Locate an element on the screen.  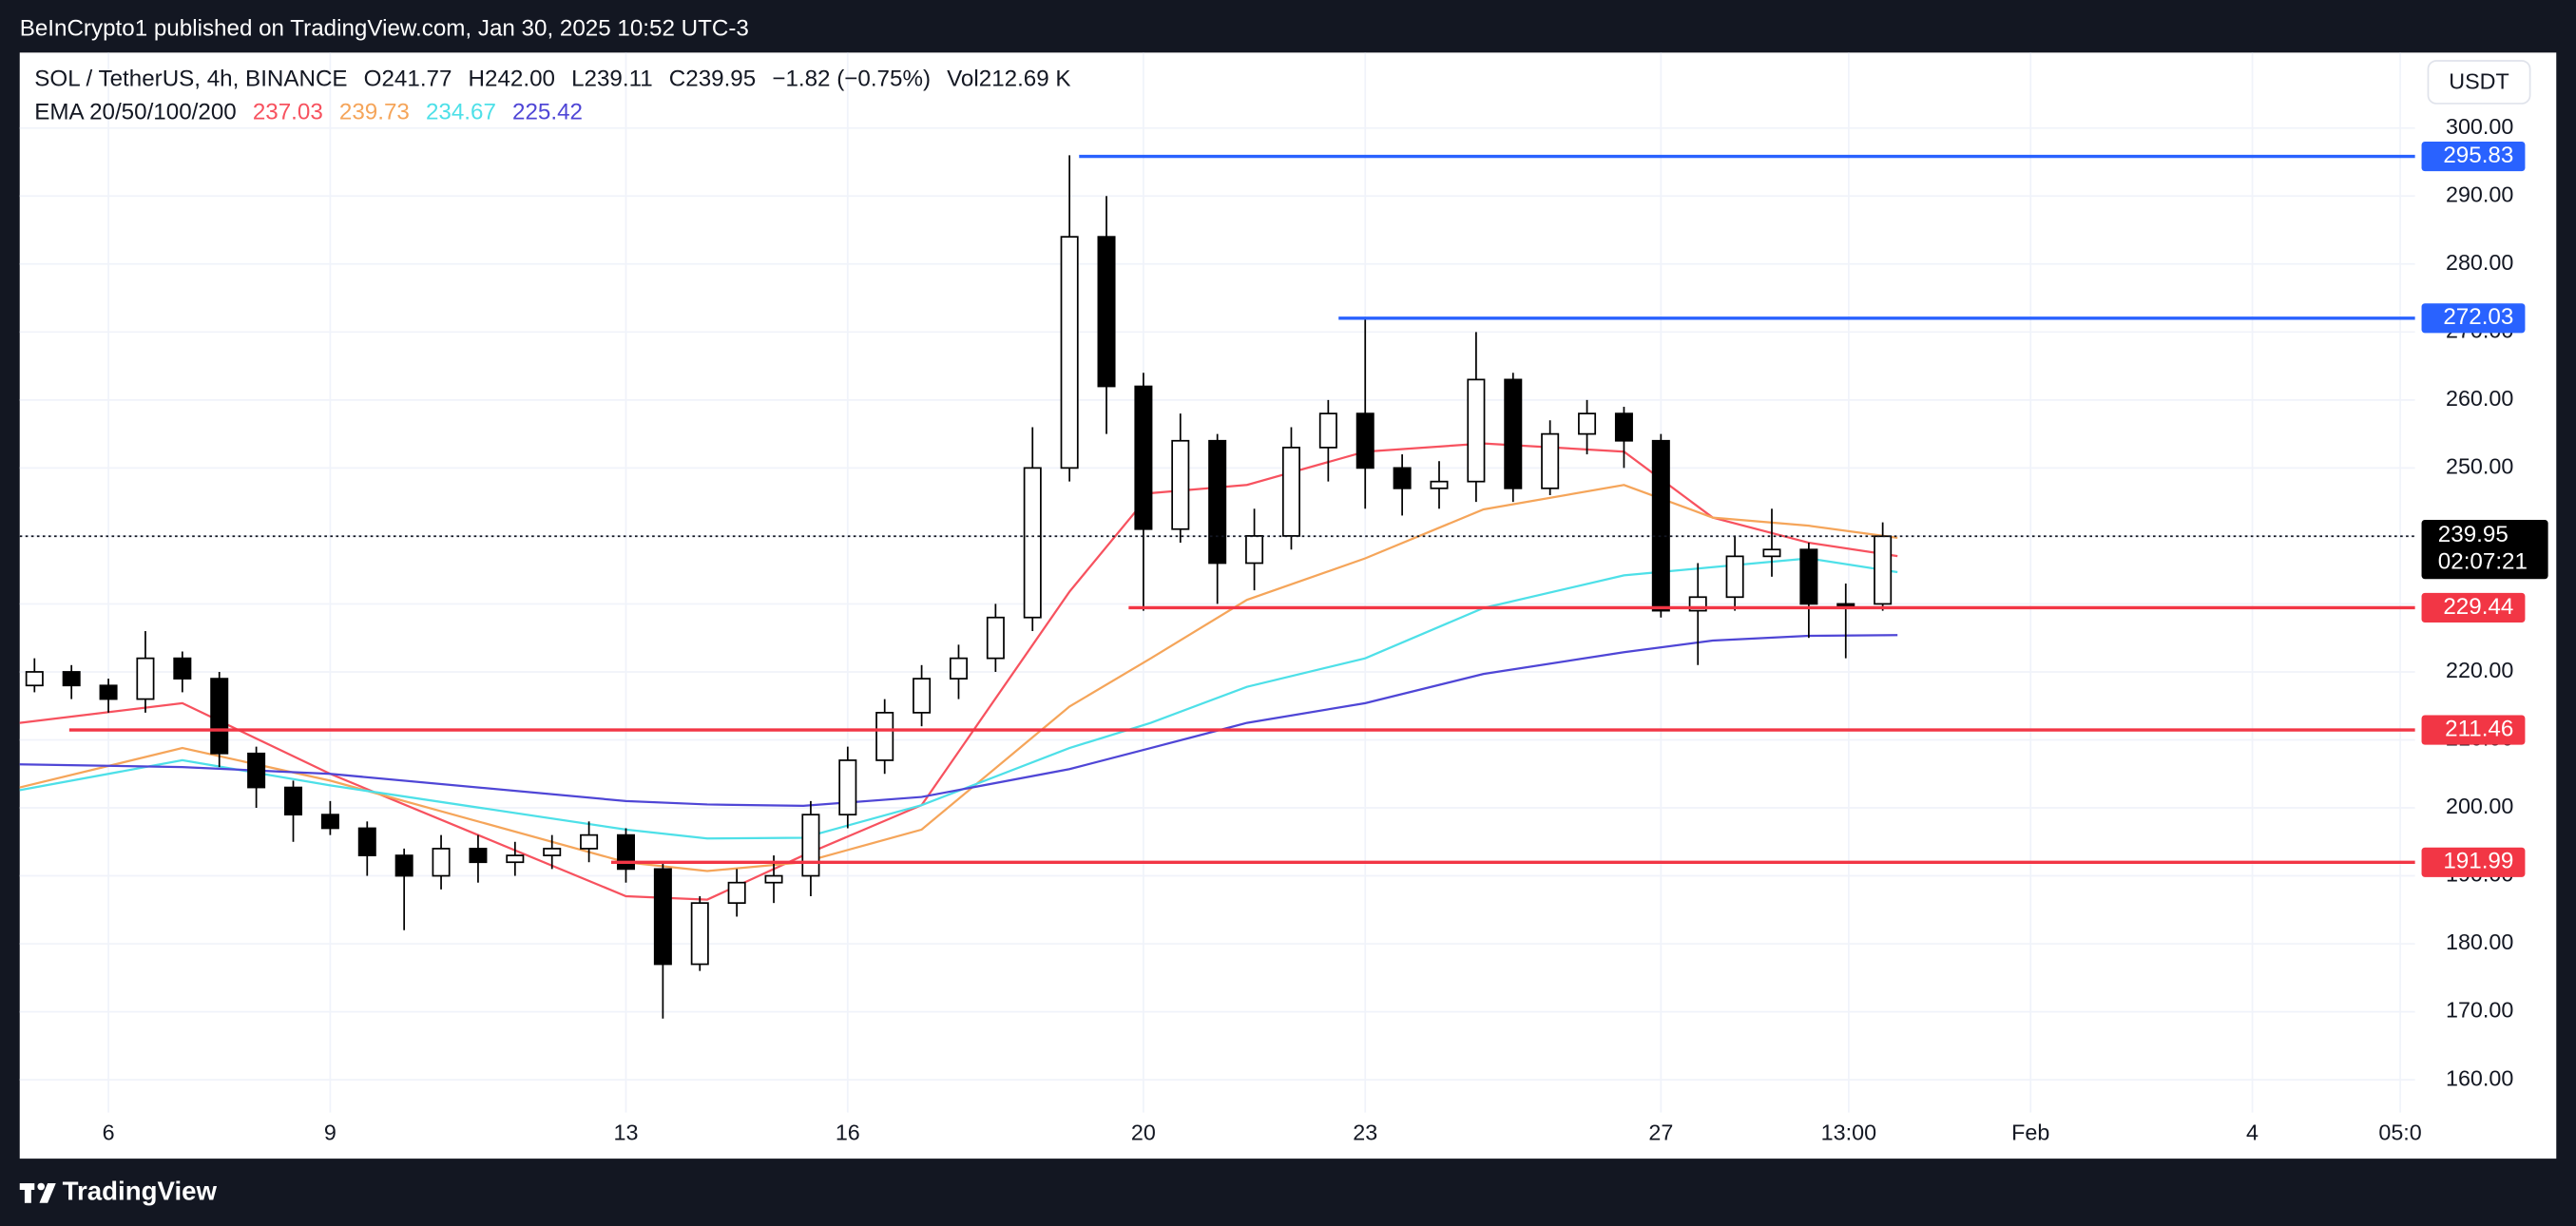
change: −1.82 (−0.75%) is located at coordinates (851, 79).